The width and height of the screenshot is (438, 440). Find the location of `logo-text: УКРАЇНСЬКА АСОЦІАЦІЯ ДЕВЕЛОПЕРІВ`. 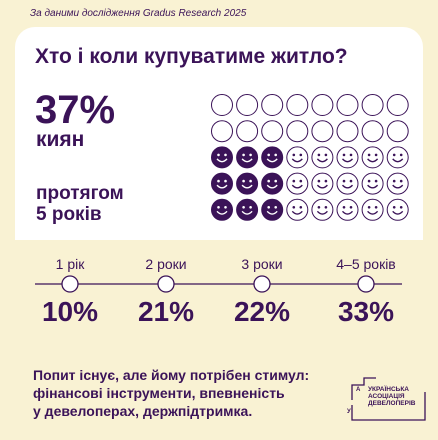

logo-text: УКРАЇНСЬКА АСОЦІАЦІЯ ДЕВЕЛОПЕРІВ is located at coordinates (391, 396).